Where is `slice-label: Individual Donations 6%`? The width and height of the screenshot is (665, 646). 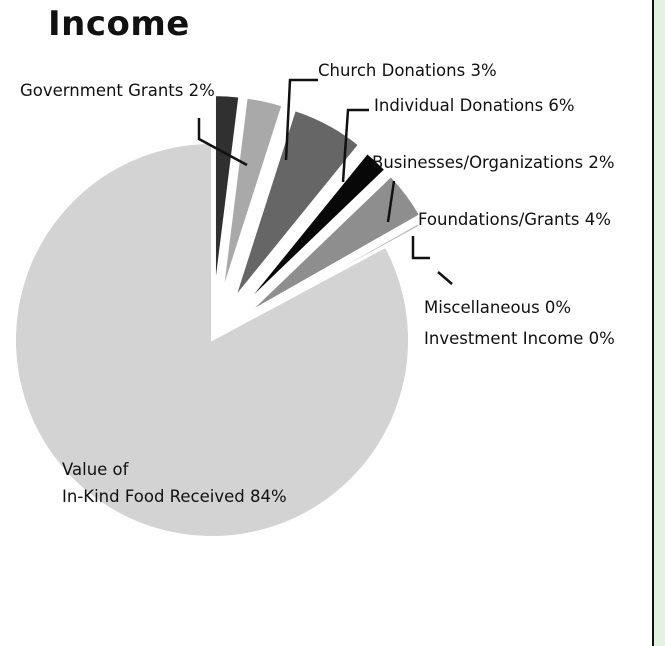
slice-label: Individual Donations 6% is located at coordinates (474, 105).